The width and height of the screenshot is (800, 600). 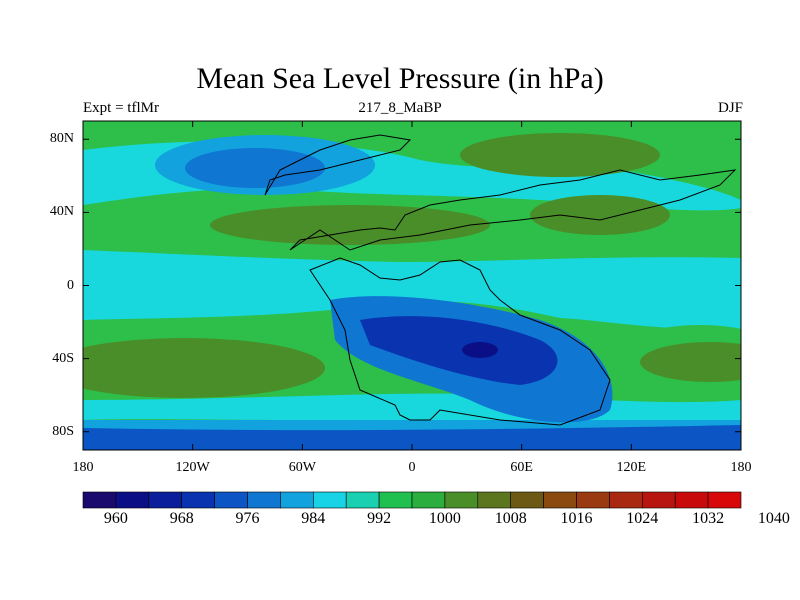 What do you see at coordinates (576, 518) in the screenshot?
I see `colorbar-label: 1016` at bounding box center [576, 518].